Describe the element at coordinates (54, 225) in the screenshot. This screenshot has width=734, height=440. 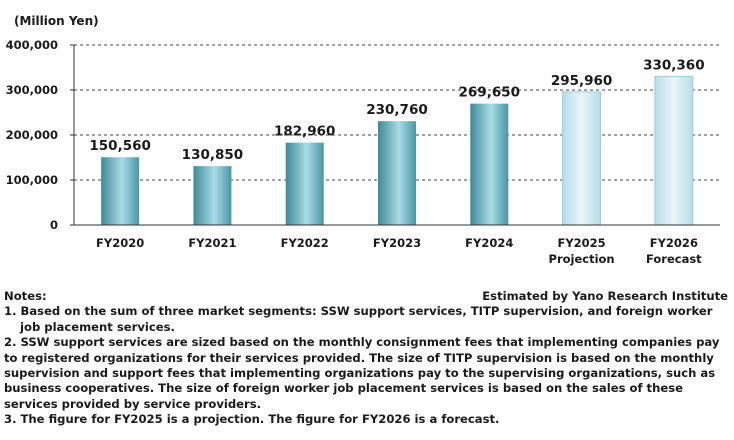
I see `y-tick-label: 0` at that location.